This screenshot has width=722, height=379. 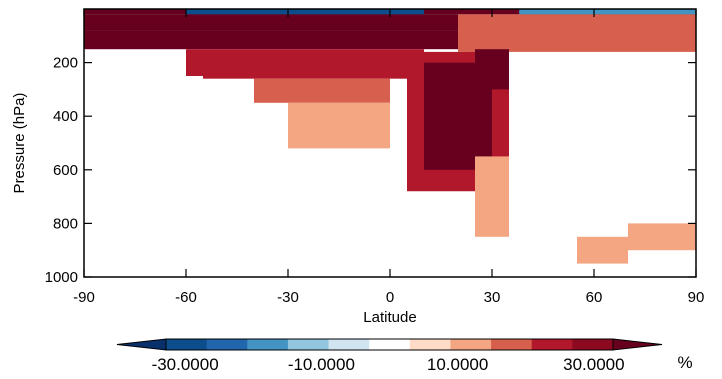 What do you see at coordinates (457, 364) in the screenshot?
I see `colorbar-tick-label-2: 10.0000` at bounding box center [457, 364].